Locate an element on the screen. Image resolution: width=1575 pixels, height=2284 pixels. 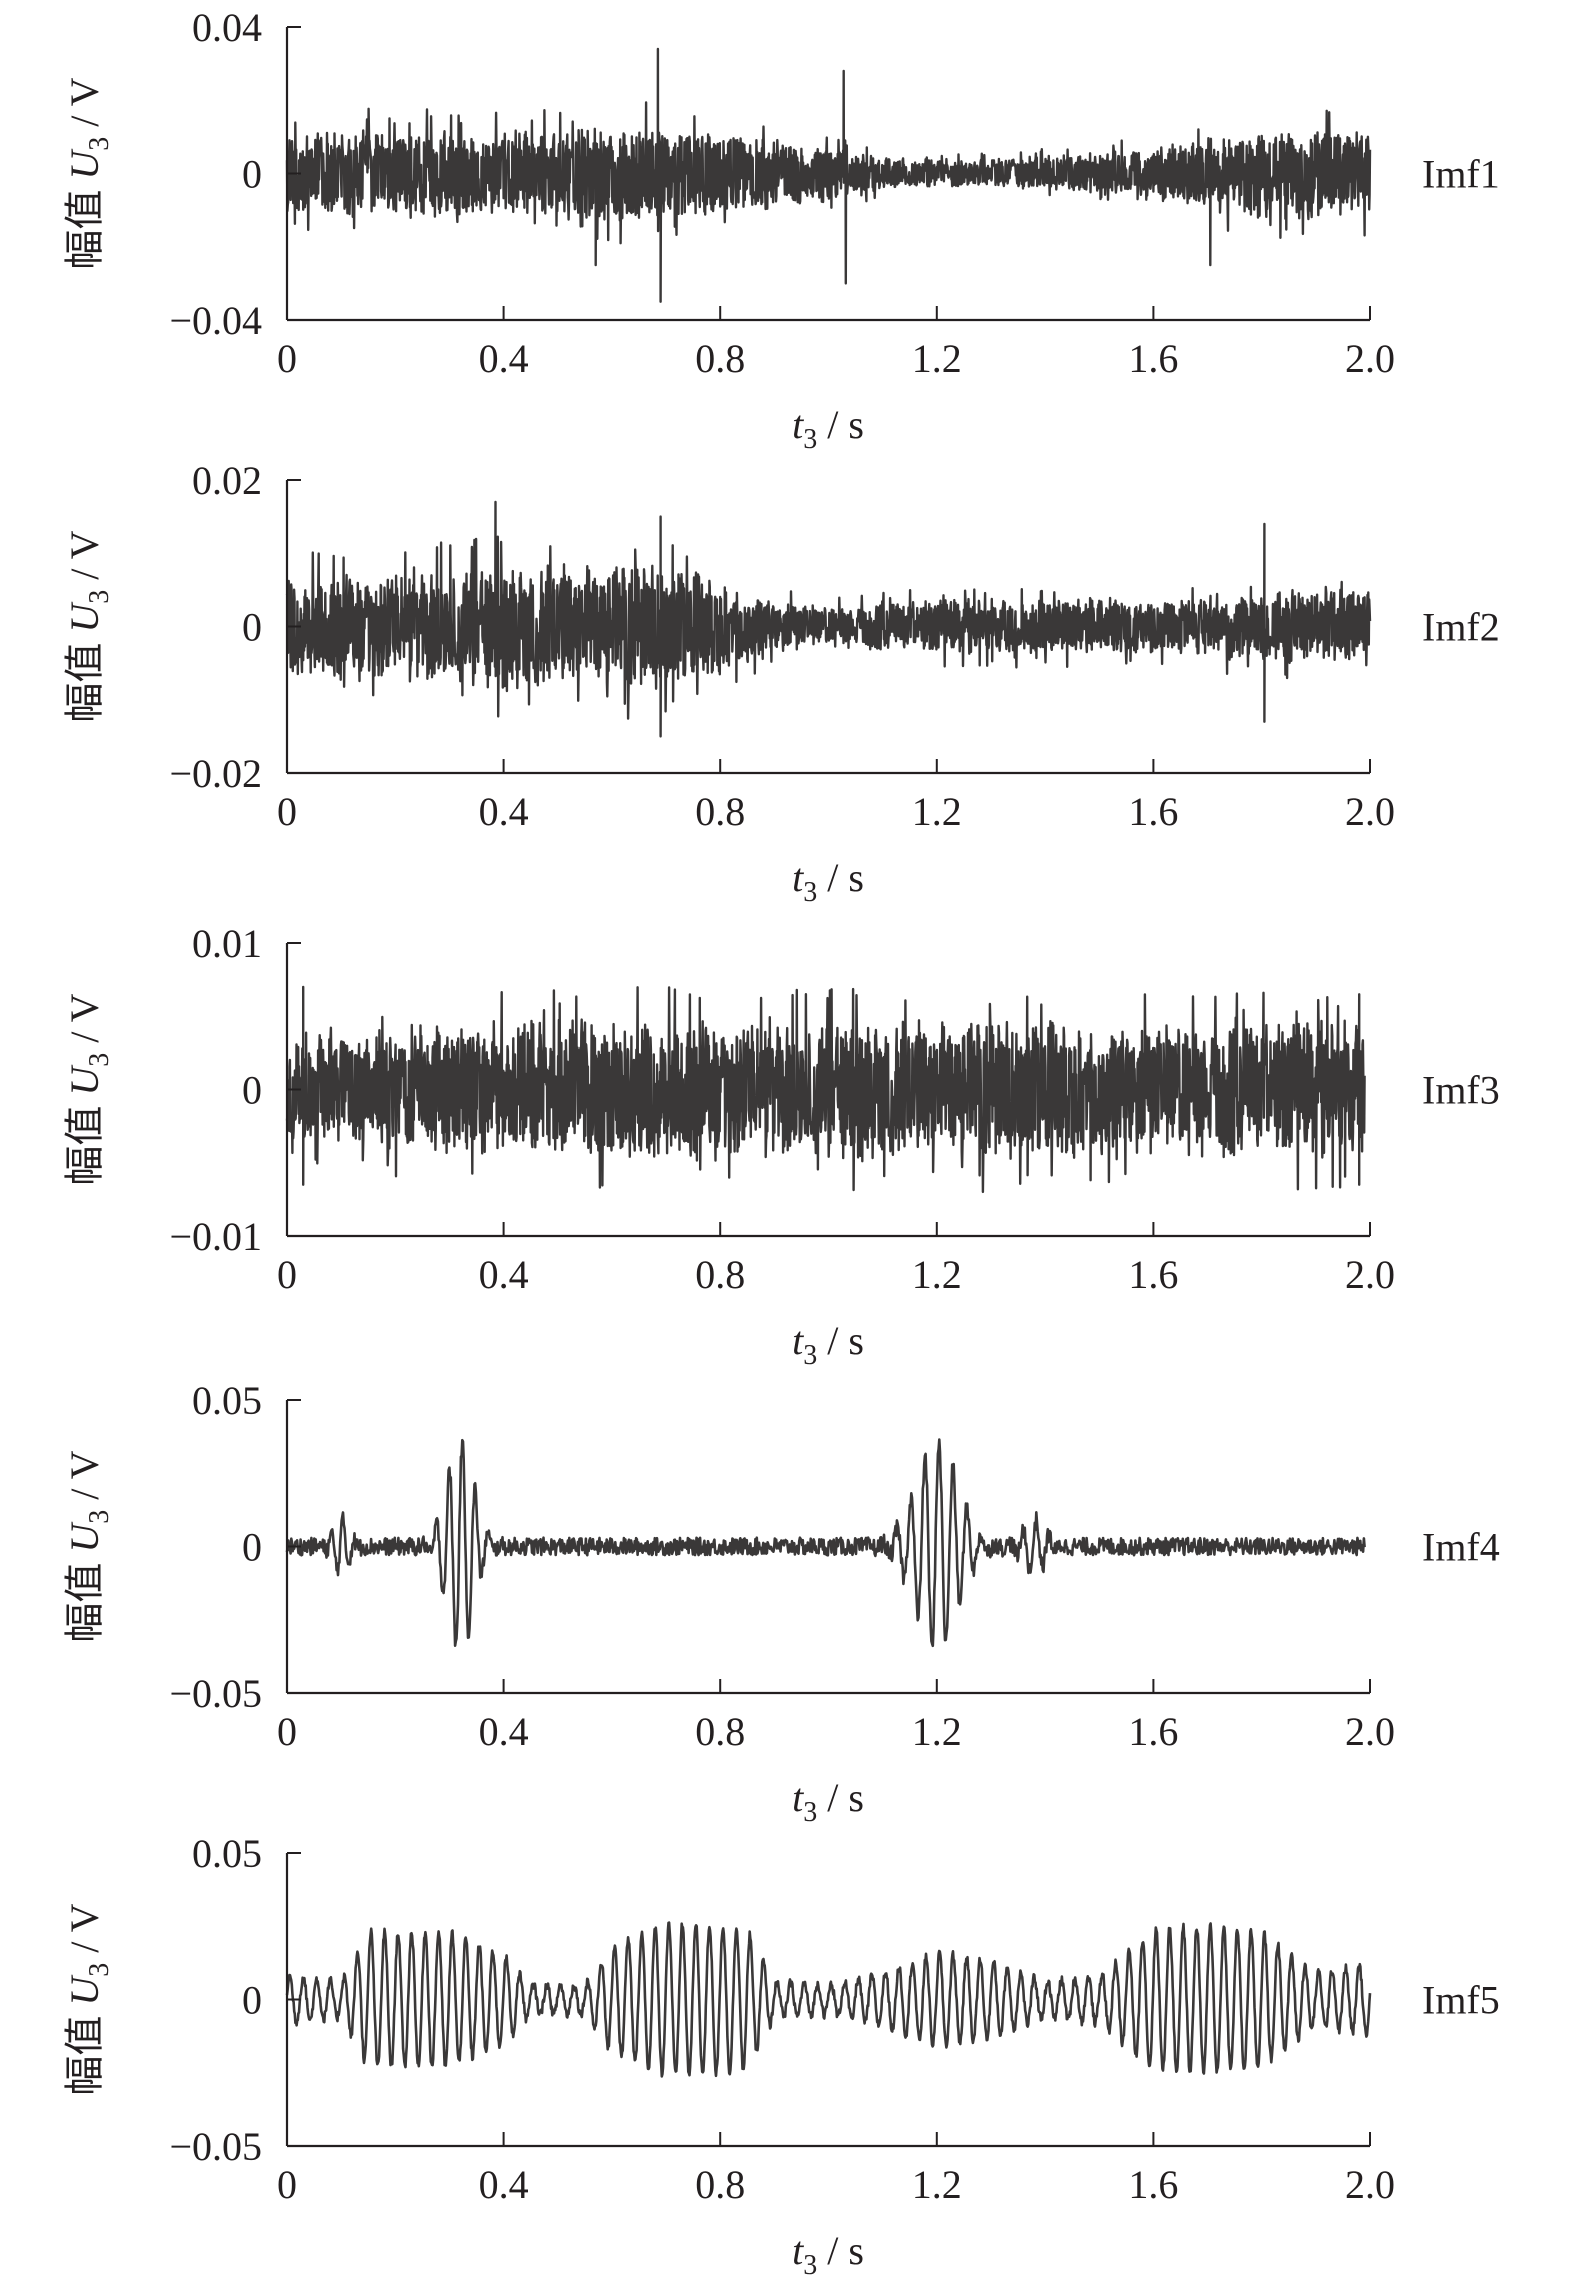
imf-label: Imf5 is located at coordinates (1461, 2000).